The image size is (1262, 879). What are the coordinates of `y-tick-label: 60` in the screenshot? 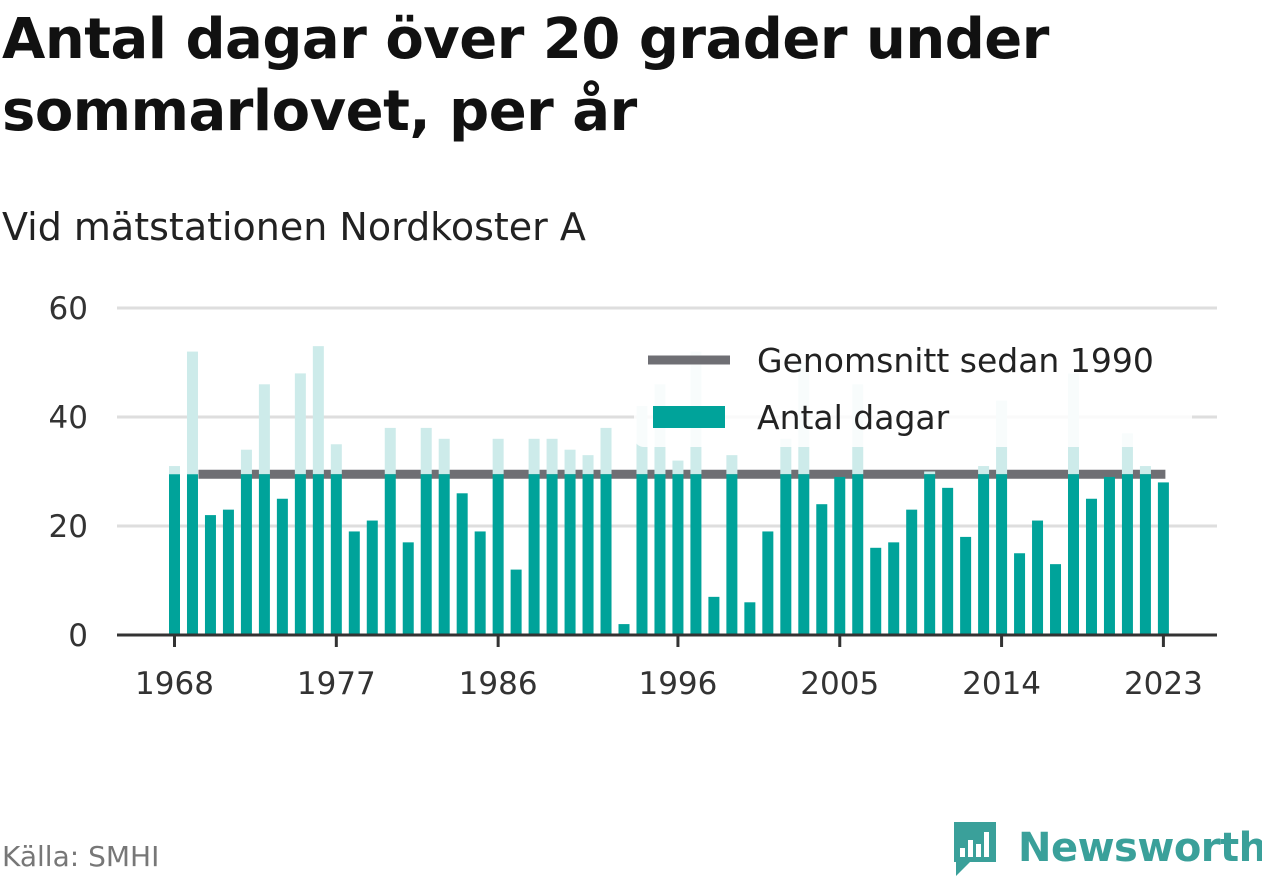 It's located at (68, 309).